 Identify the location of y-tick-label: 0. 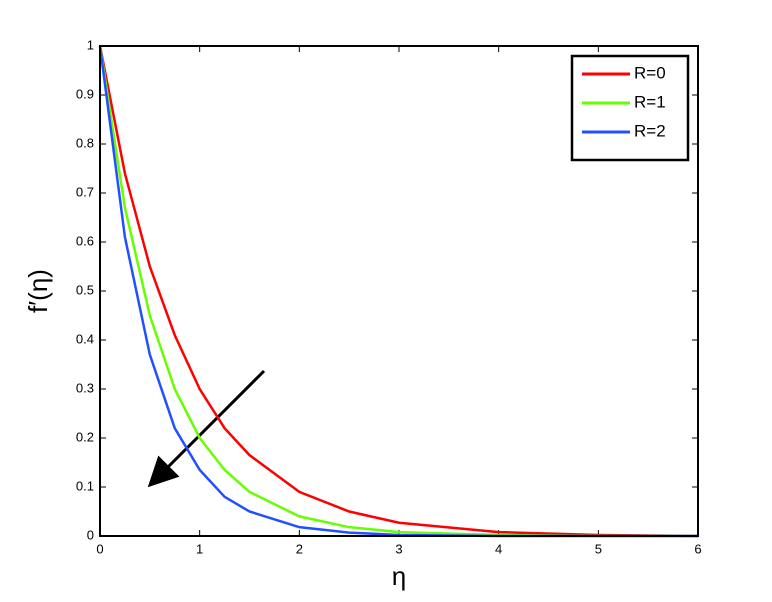
(90, 534).